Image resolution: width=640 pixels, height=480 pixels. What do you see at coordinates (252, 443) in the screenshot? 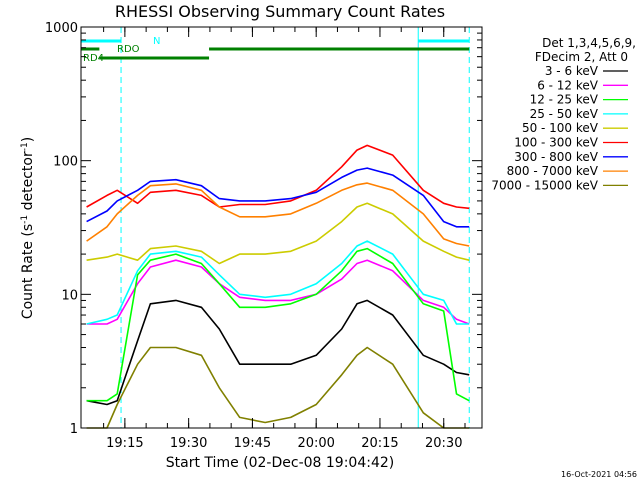
I see `x-tick-label: 19:45` at bounding box center [252, 443].